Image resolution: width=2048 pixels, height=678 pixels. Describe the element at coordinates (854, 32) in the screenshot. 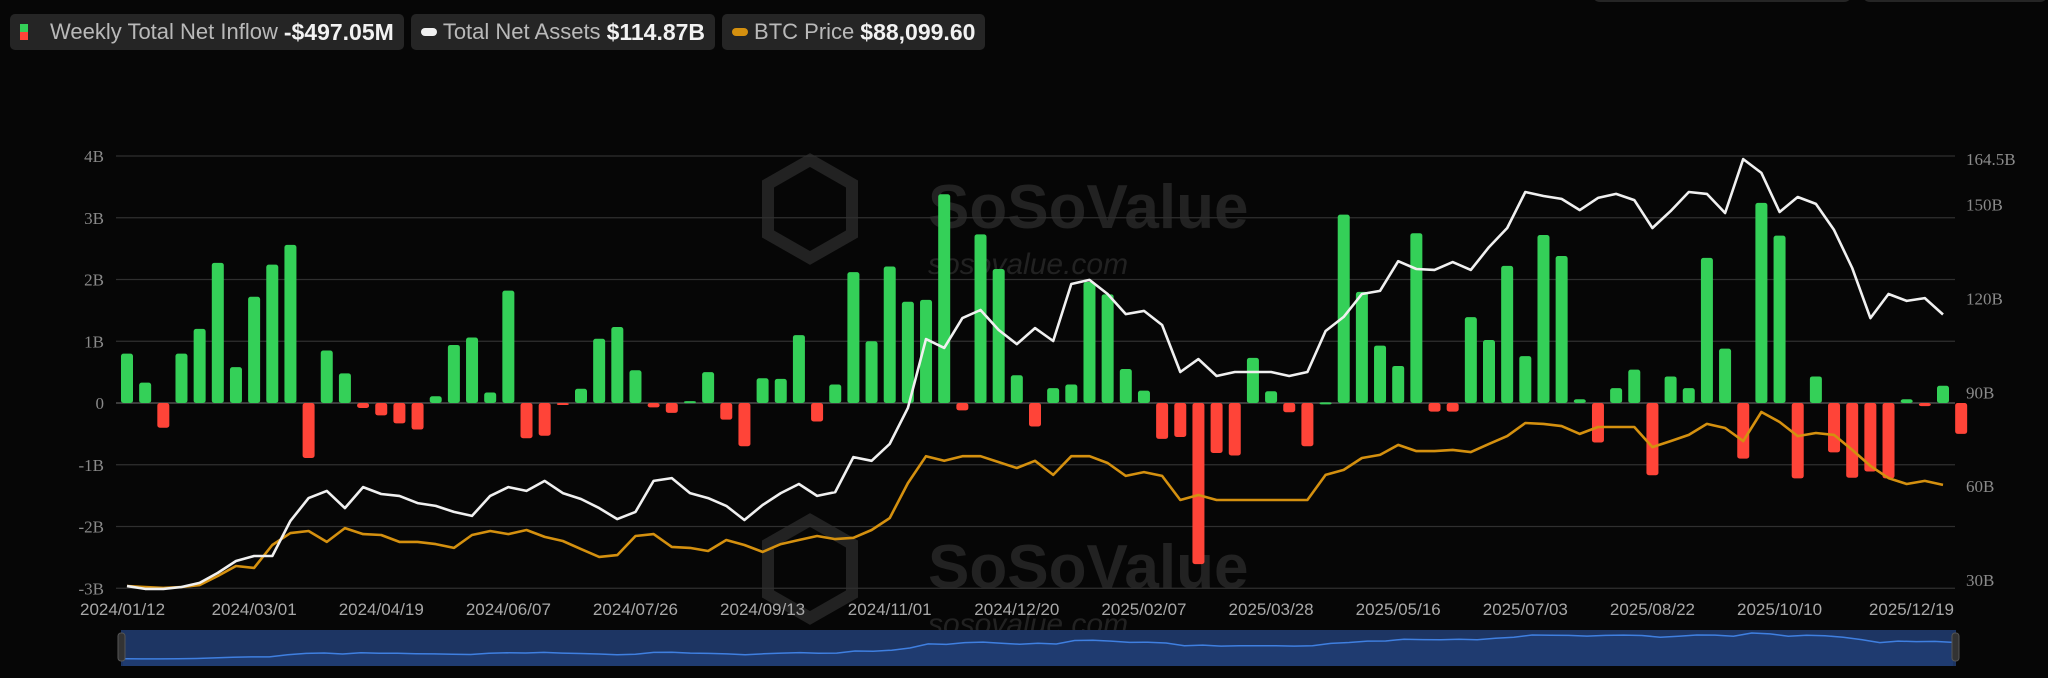

I see `legend-item-btc-price: BTC Price $88,099.60` at that location.